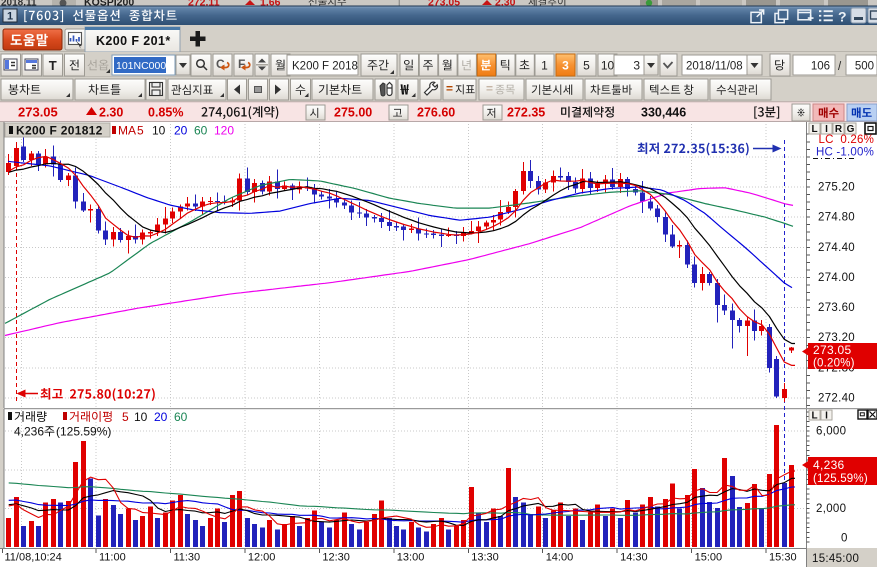 The width and height of the screenshot is (877, 567). What do you see at coordinates (224, 131) in the screenshot?
I see `svg-text: 120` at bounding box center [224, 131].